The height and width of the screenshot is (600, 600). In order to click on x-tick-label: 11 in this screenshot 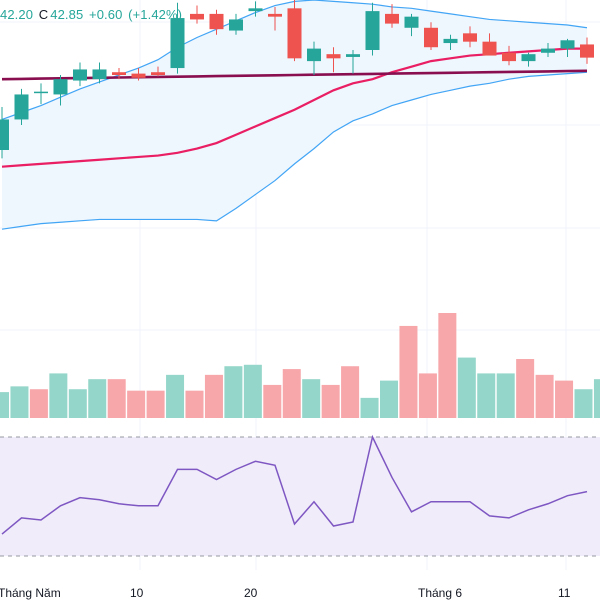, I will do `click(564, 593)`.